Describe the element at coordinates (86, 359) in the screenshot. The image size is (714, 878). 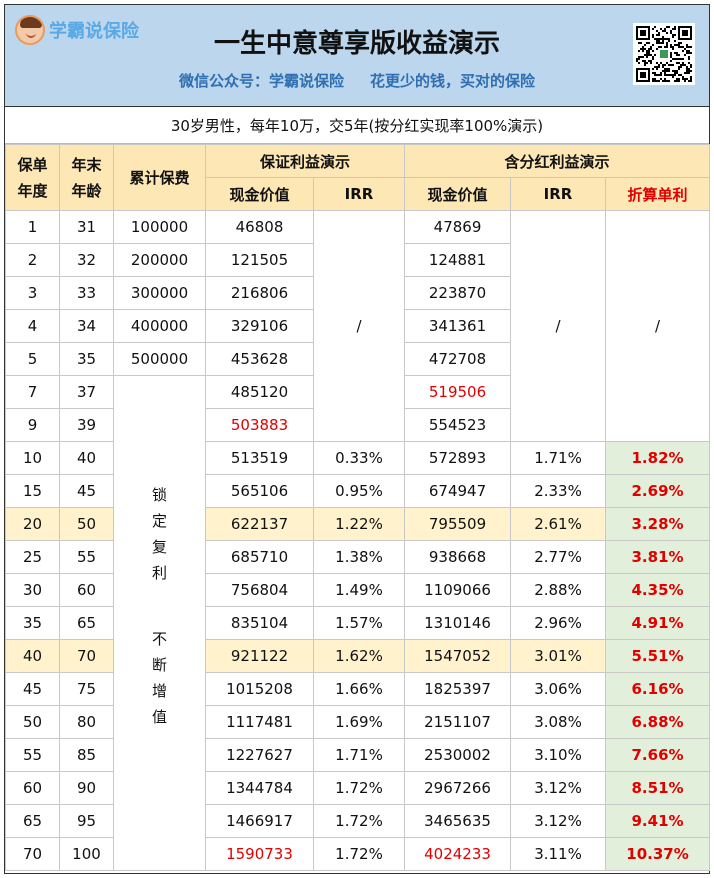
I see `cell-age: 35` at that location.